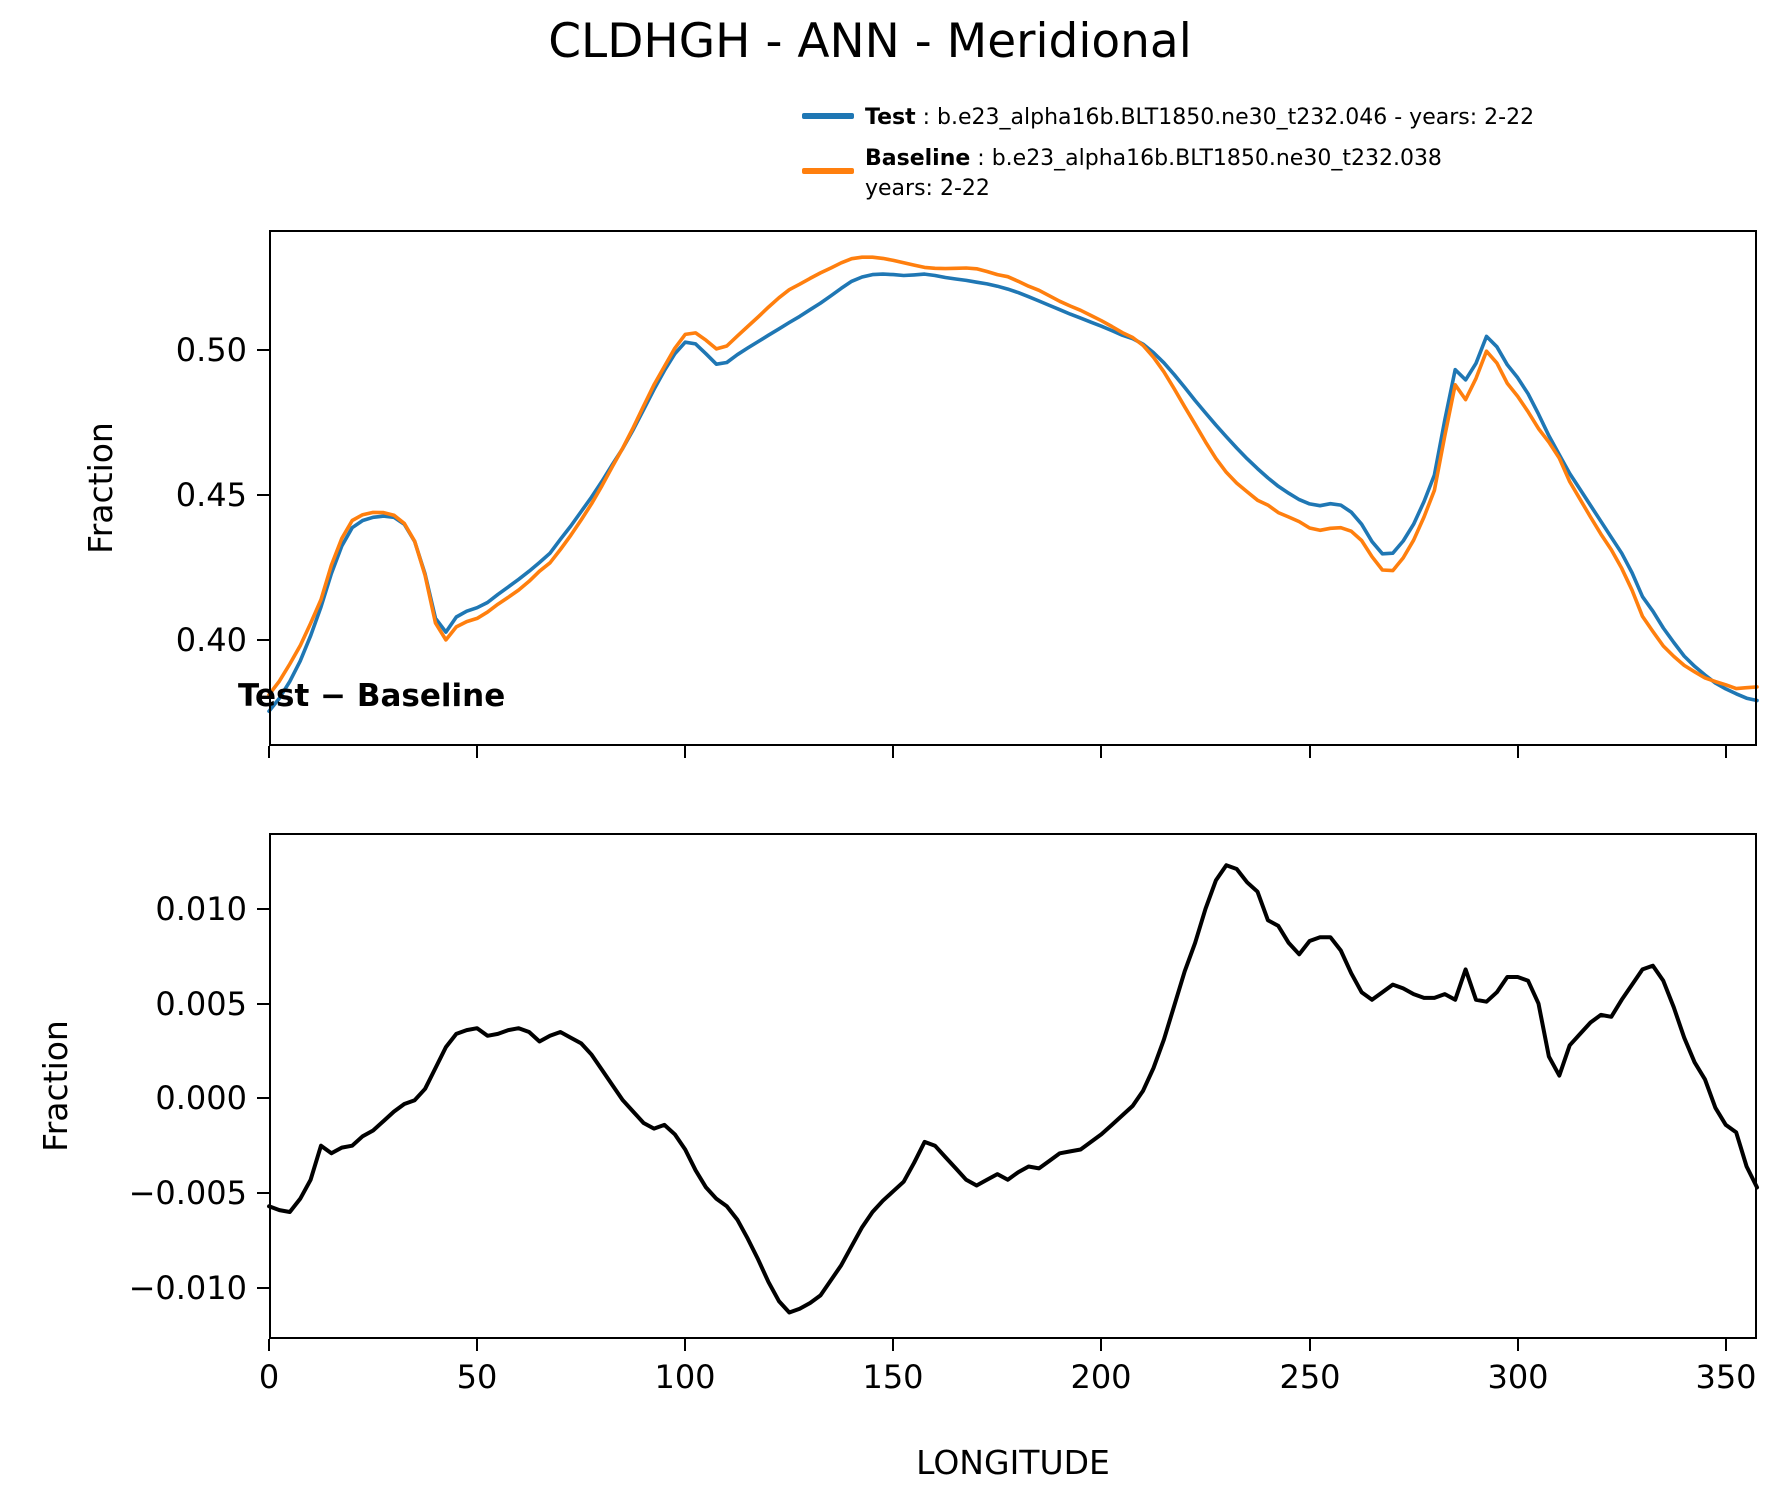  I want to click on x-tick-label: 50, so click(477, 1377).